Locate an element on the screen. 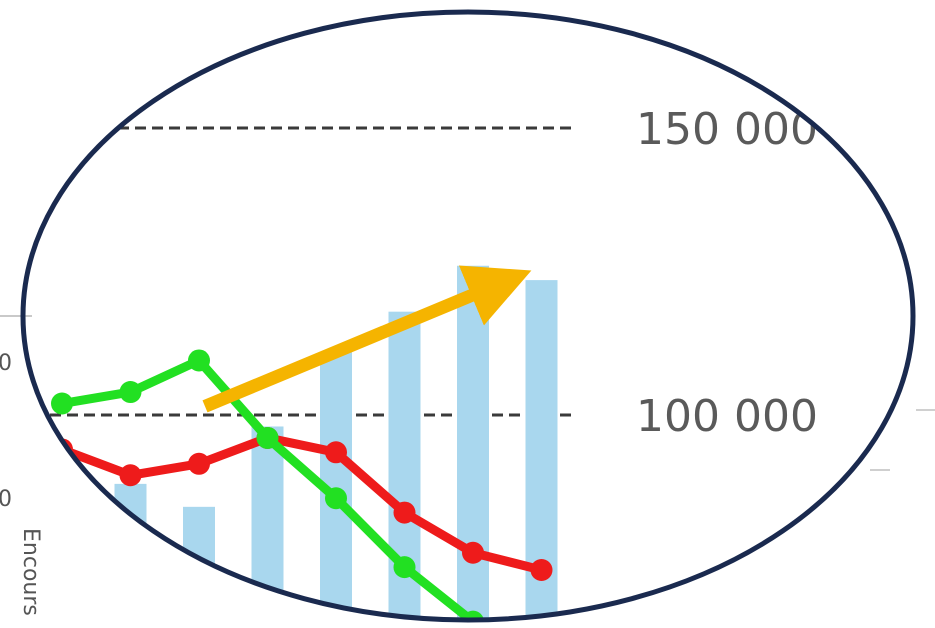  series-line is located at coordinates (301, 504).